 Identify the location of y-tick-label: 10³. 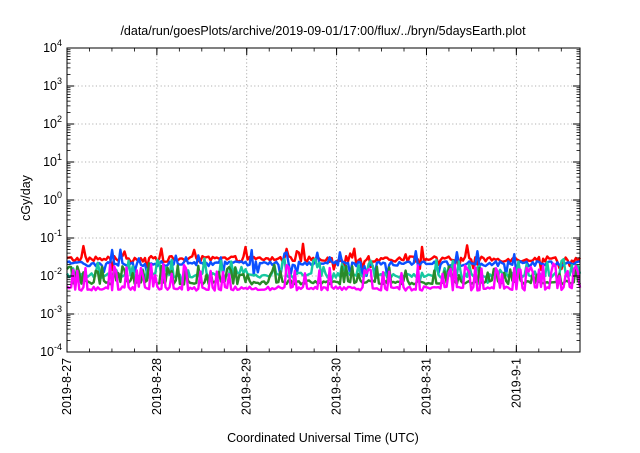
(52, 84).